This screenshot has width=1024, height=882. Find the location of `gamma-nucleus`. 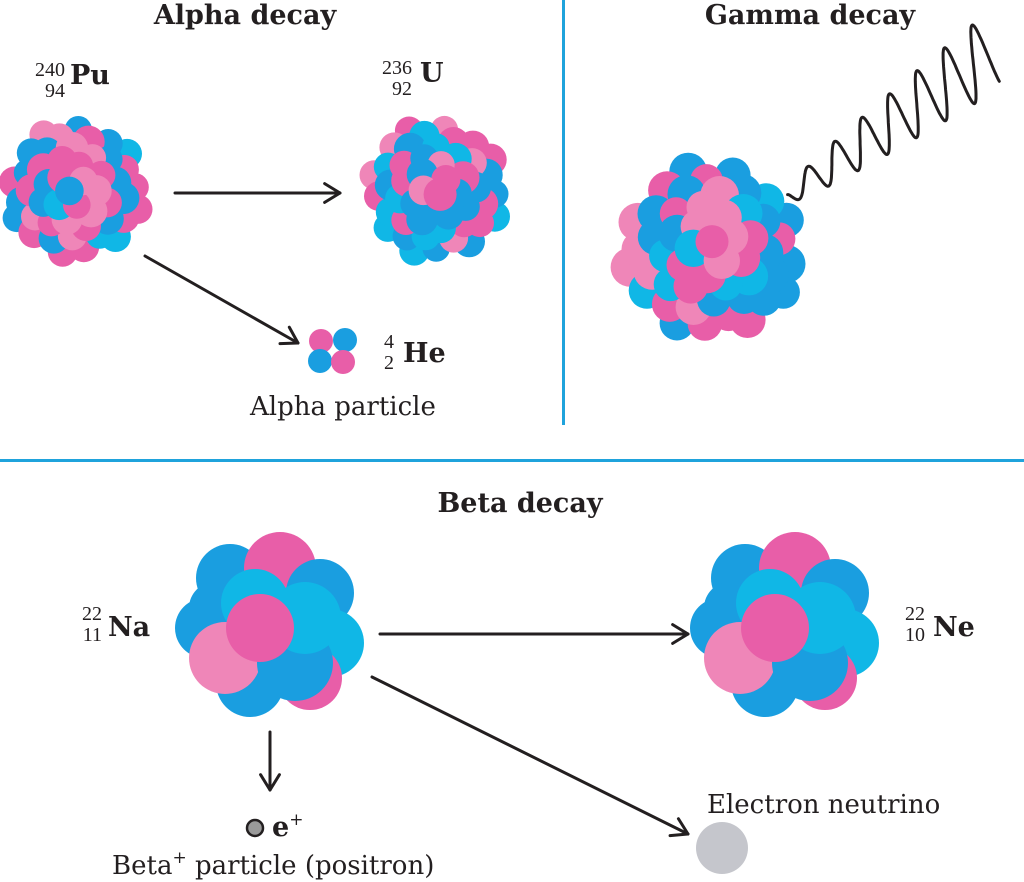

gamma-nucleus is located at coordinates (708, 246).